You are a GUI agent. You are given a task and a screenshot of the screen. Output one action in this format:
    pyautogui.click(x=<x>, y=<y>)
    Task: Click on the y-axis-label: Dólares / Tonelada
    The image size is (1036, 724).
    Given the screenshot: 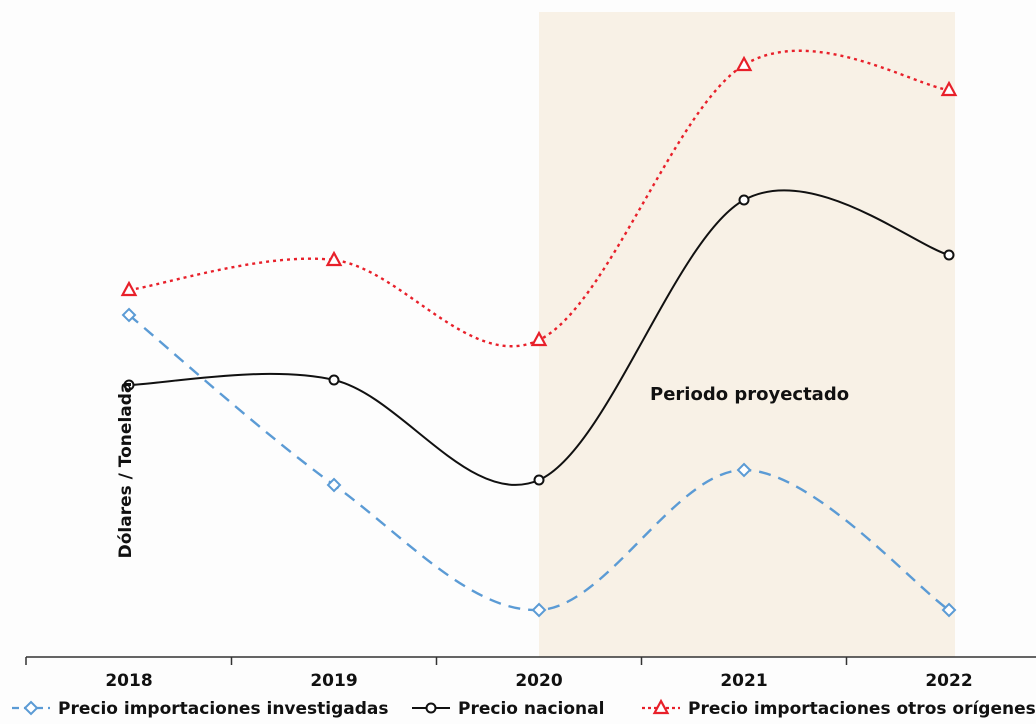 What is the action you would take?
    pyautogui.click(x=126, y=470)
    